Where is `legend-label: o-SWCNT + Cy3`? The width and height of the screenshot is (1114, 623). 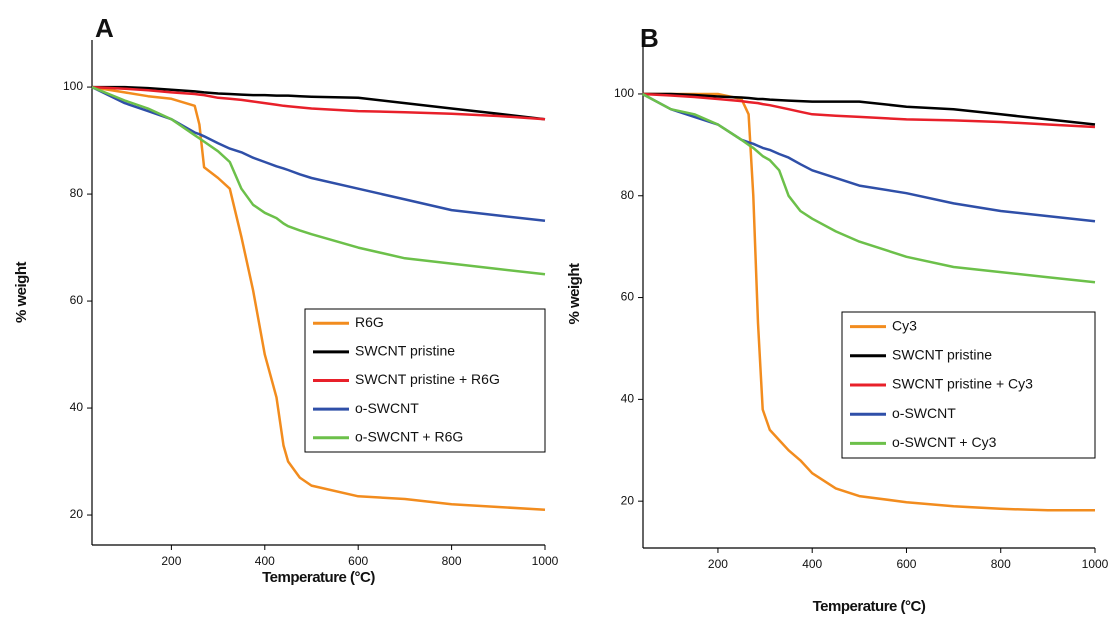
legend-label: o-SWCNT + Cy3 is located at coordinates (944, 442).